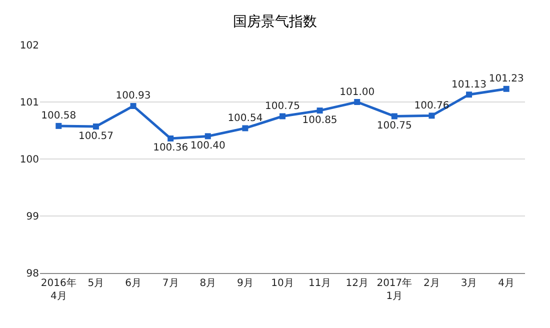  Describe the element at coordinates (245, 283) in the screenshot. I see `x-tick-label: 9月` at that location.